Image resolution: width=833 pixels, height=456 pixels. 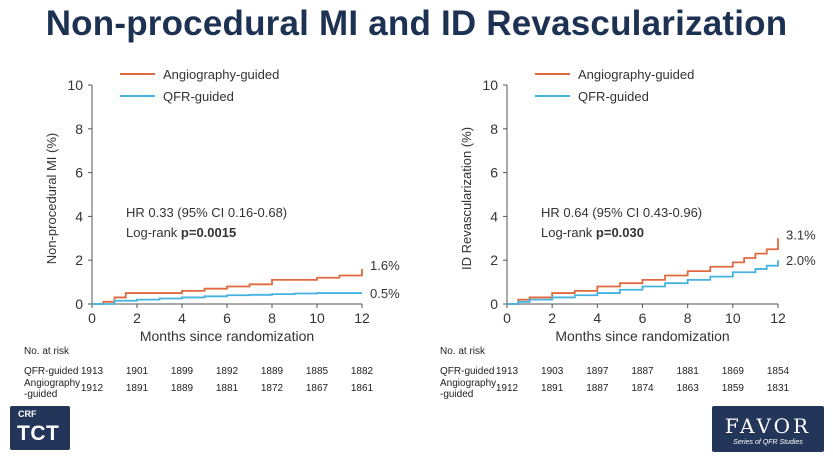 What do you see at coordinates (385, 265) in the screenshot?
I see `series-end-label: 1.6%` at bounding box center [385, 265].